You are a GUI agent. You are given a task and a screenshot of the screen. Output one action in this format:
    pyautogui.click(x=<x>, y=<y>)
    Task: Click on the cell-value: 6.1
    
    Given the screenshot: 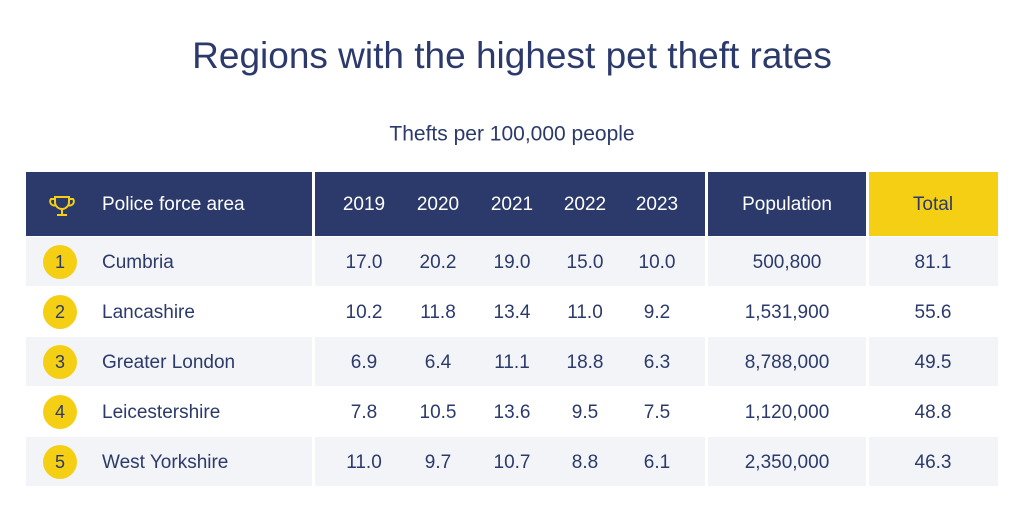 What is the action you would take?
    pyautogui.click(x=657, y=462)
    